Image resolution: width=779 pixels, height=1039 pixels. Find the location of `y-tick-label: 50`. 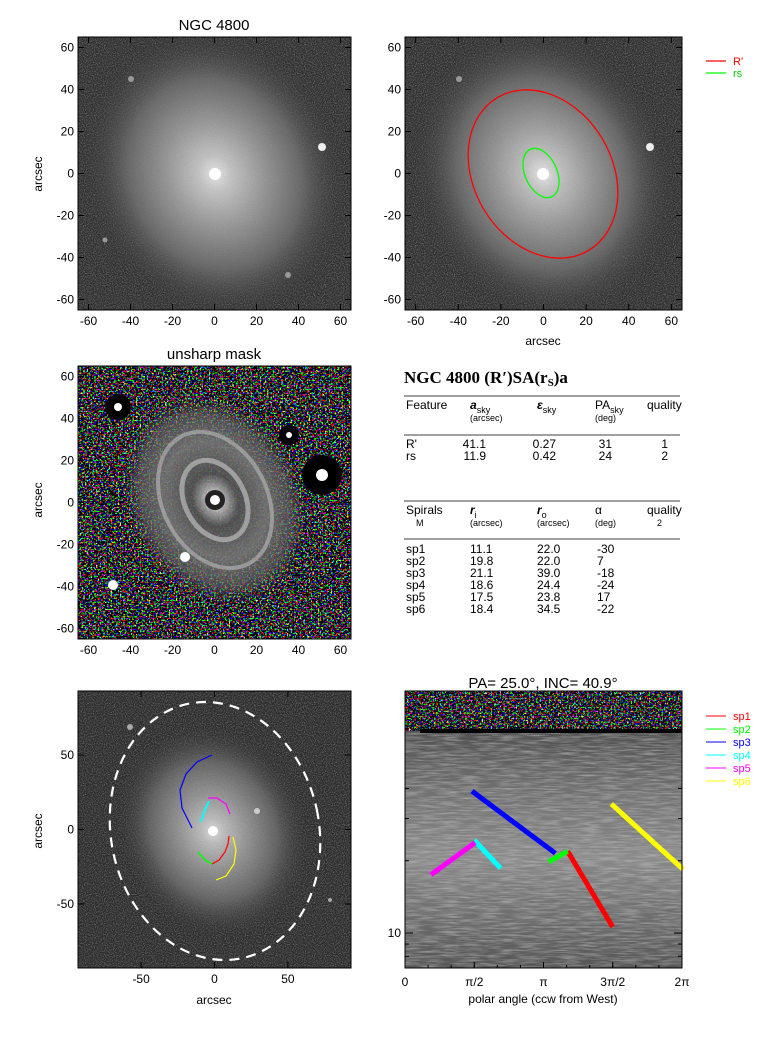

y-tick-label: 50 is located at coordinates (68, 755).